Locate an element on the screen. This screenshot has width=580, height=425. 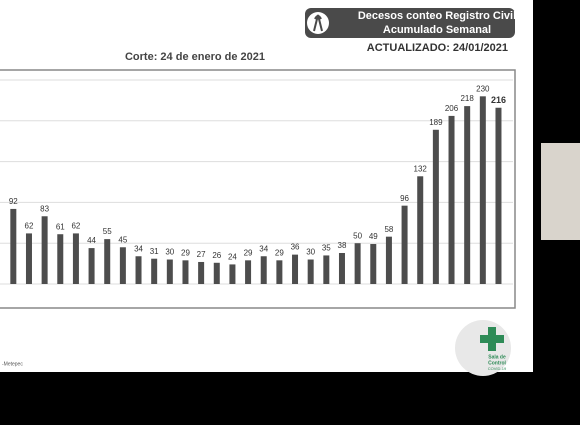
value-label: 230 is located at coordinates (483, 88).